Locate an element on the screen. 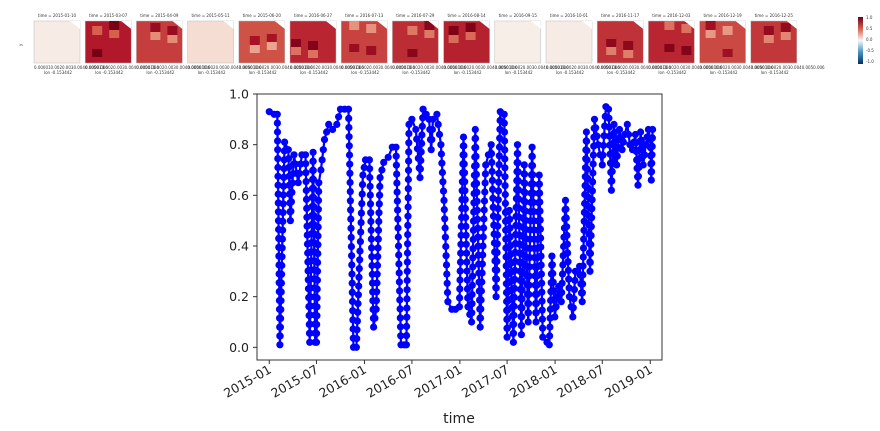 This screenshot has width=880, height=431. panel-title: time = 2016-11-17 is located at coordinates (620, 15).